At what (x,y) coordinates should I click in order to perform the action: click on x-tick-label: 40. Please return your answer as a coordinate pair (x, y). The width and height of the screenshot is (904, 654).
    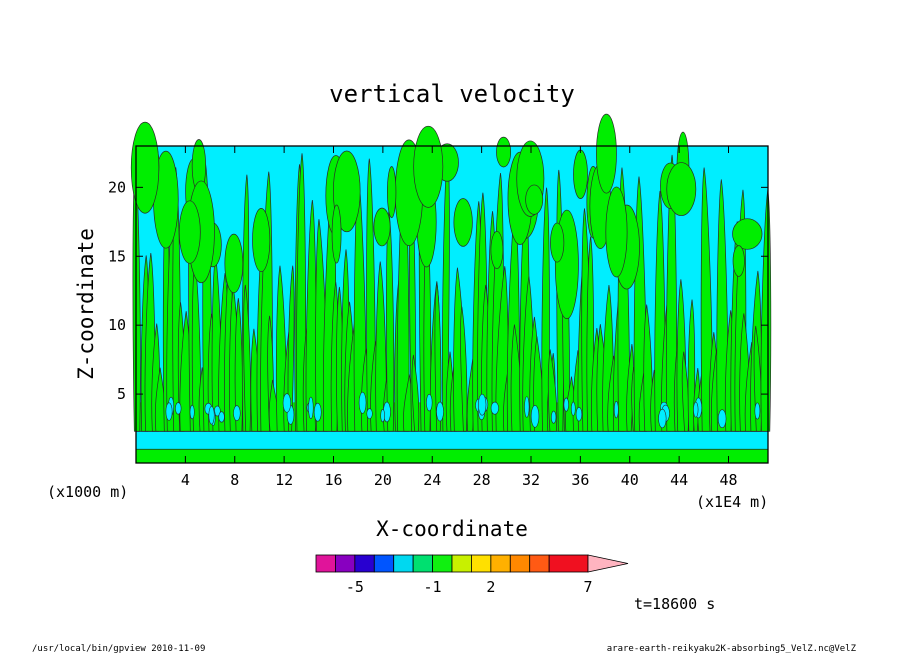
    Looking at the image, I should click on (630, 480).